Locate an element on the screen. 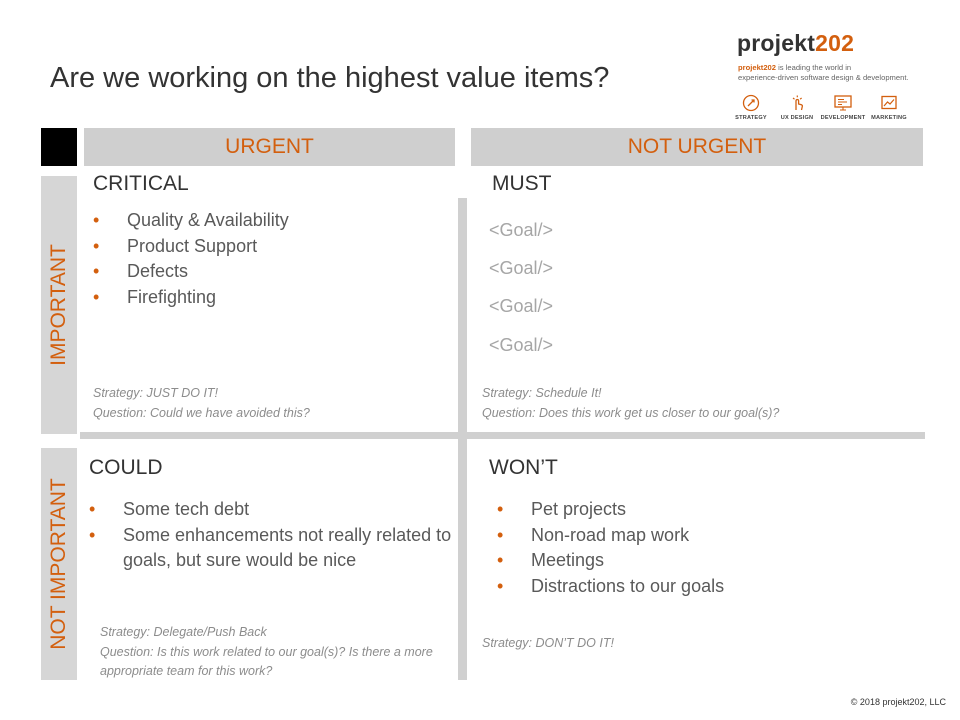 The height and width of the screenshot is (720, 960). copyright-text: © 2018 projekt202, LLC is located at coordinates (898, 702).